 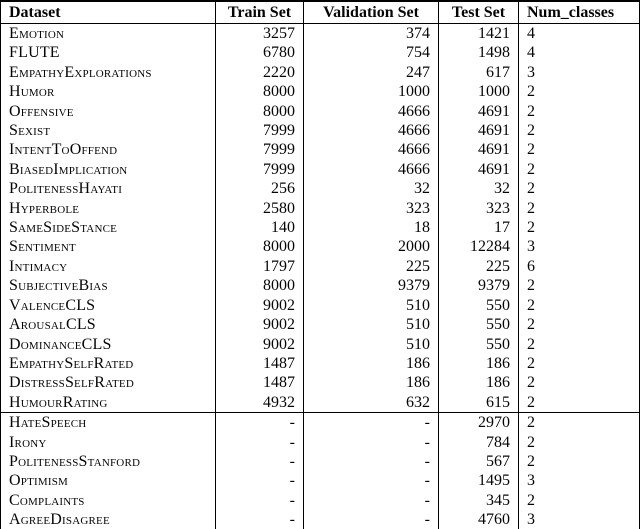 What do you see at coordinates (42, 247) in the screenshot?
I see `dataset-name-cell: Sentiment` at bounding box center [42, 247].